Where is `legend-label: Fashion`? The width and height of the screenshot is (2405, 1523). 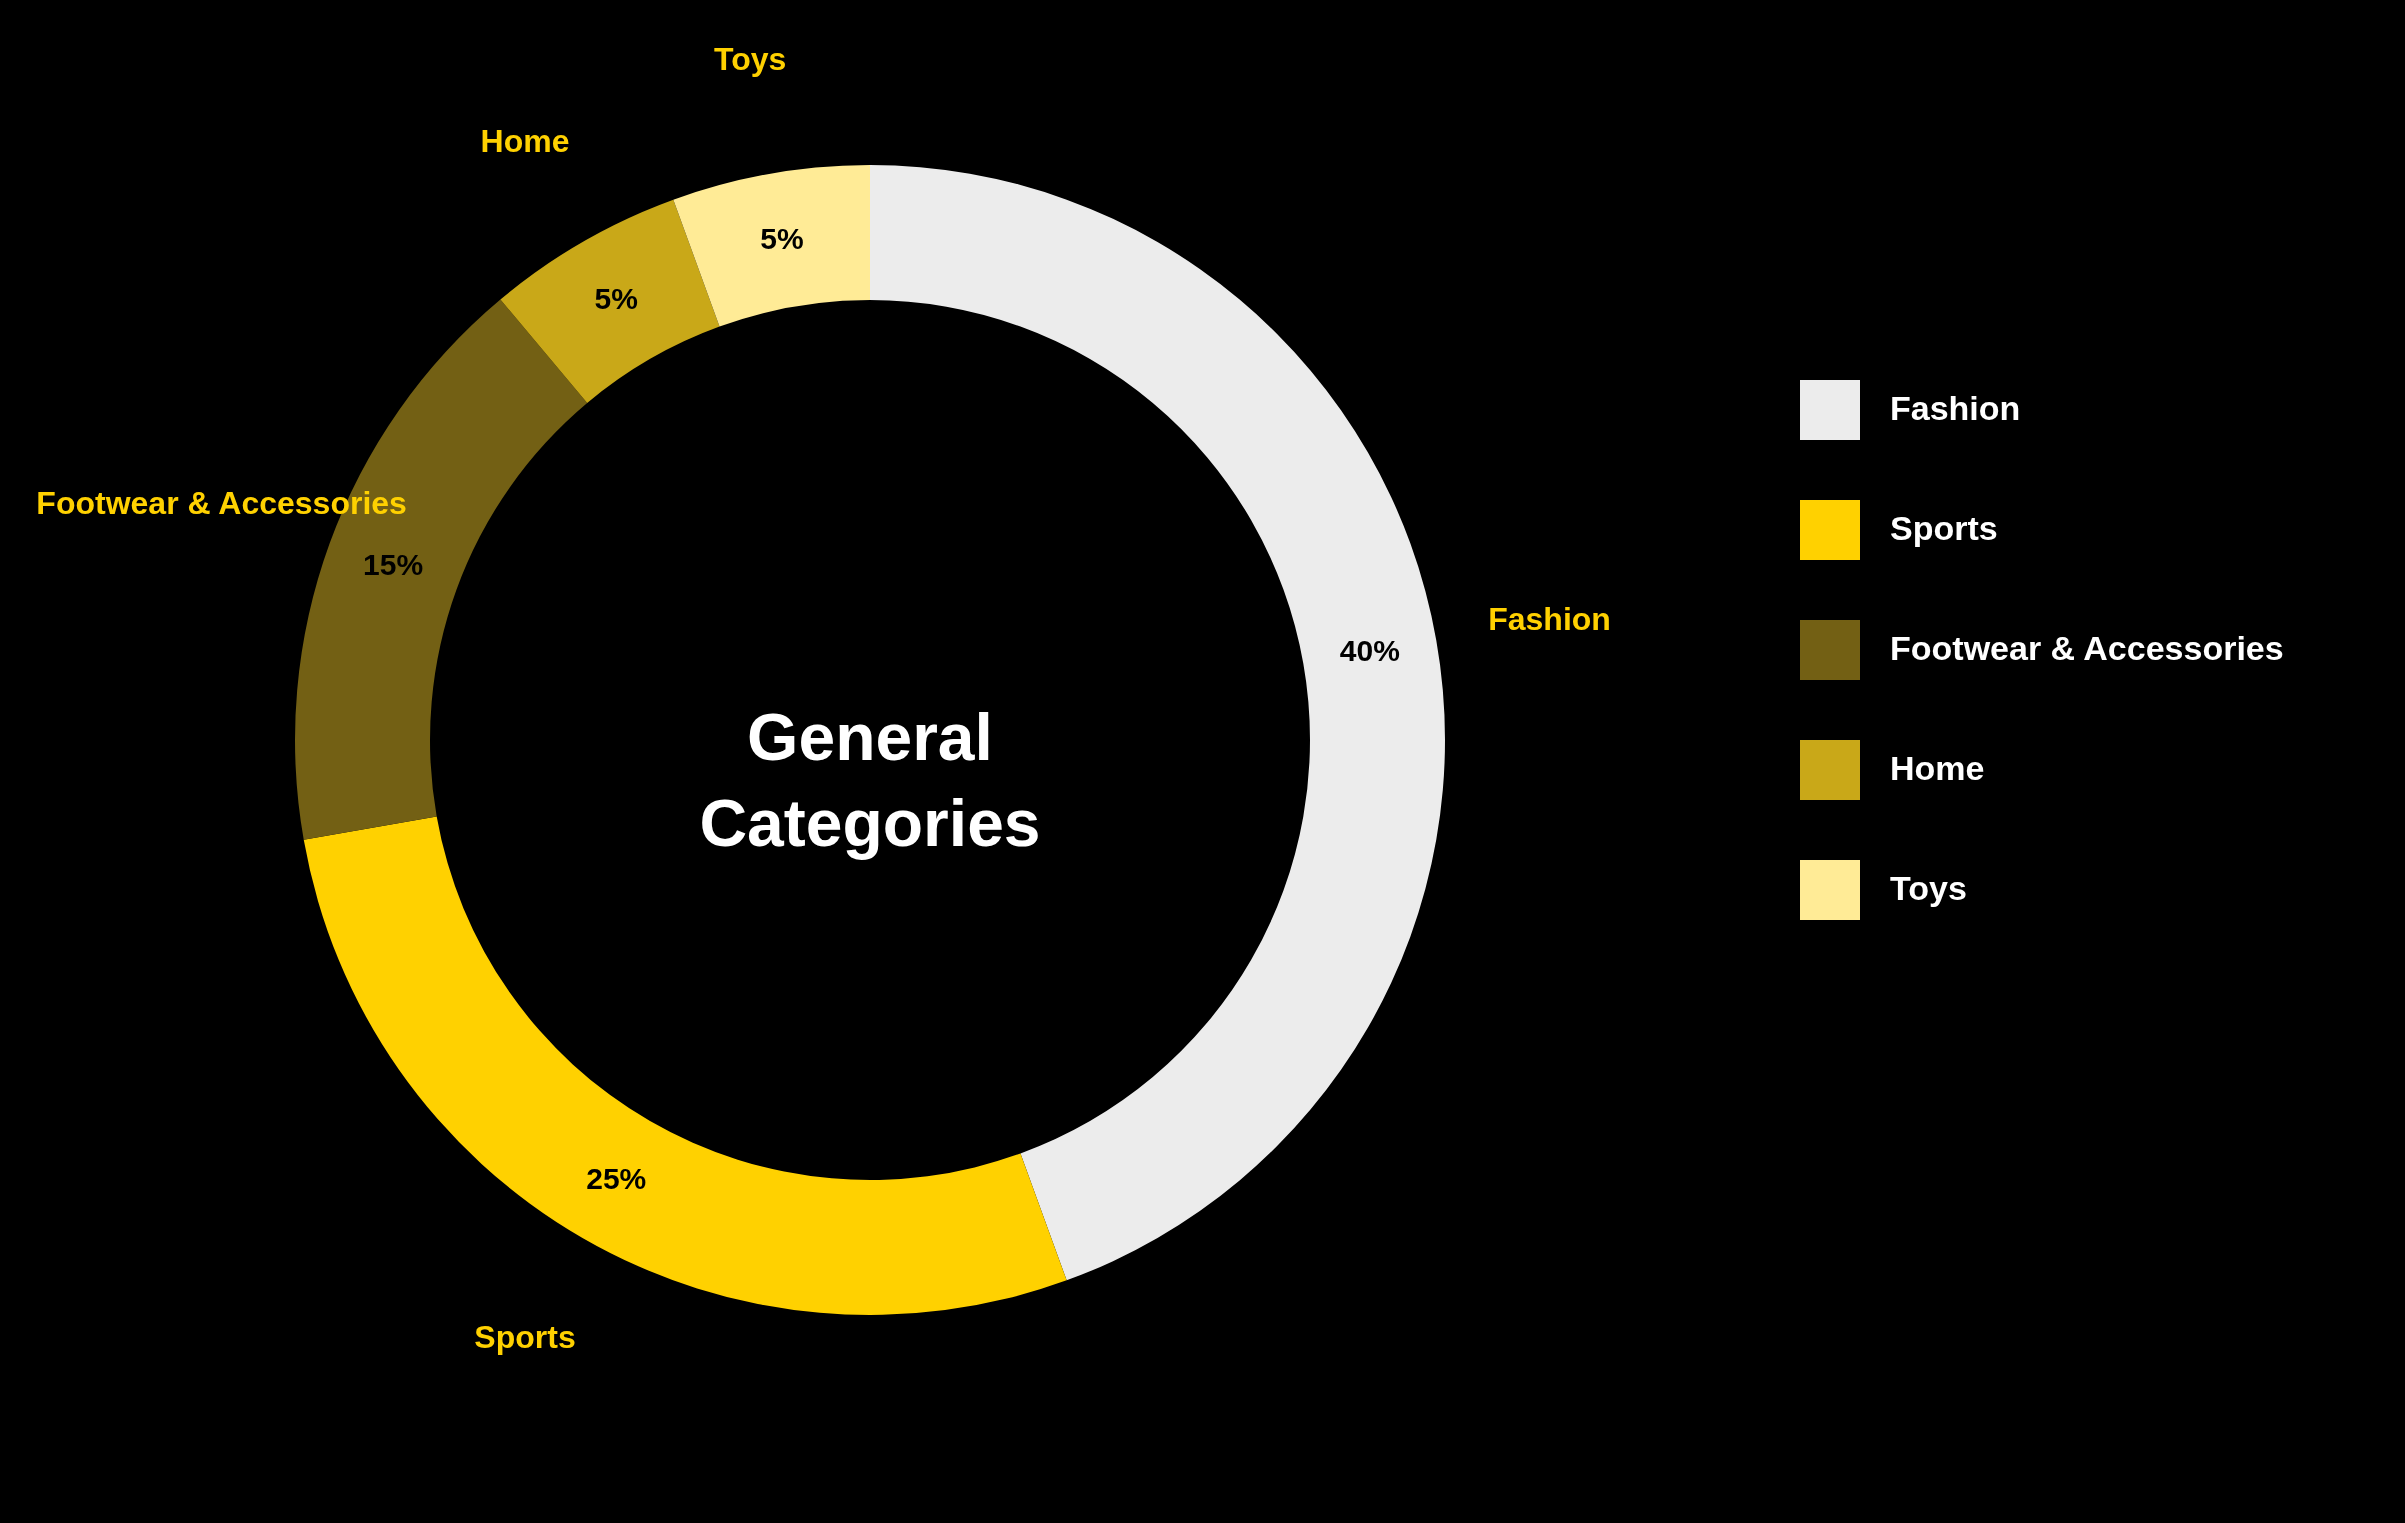 legend-label: Fashion is located at coordinates (1955, 408).